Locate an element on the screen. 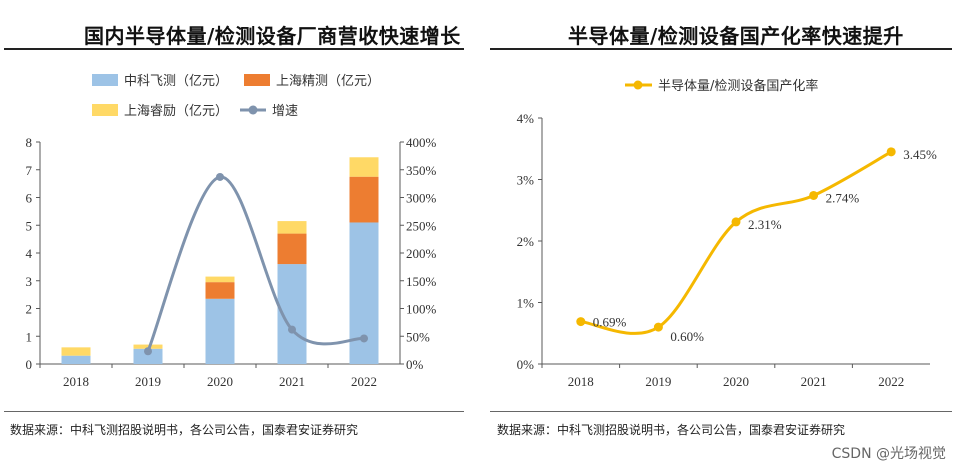  data-label: 0.60% is located at coordinates (687, 336).